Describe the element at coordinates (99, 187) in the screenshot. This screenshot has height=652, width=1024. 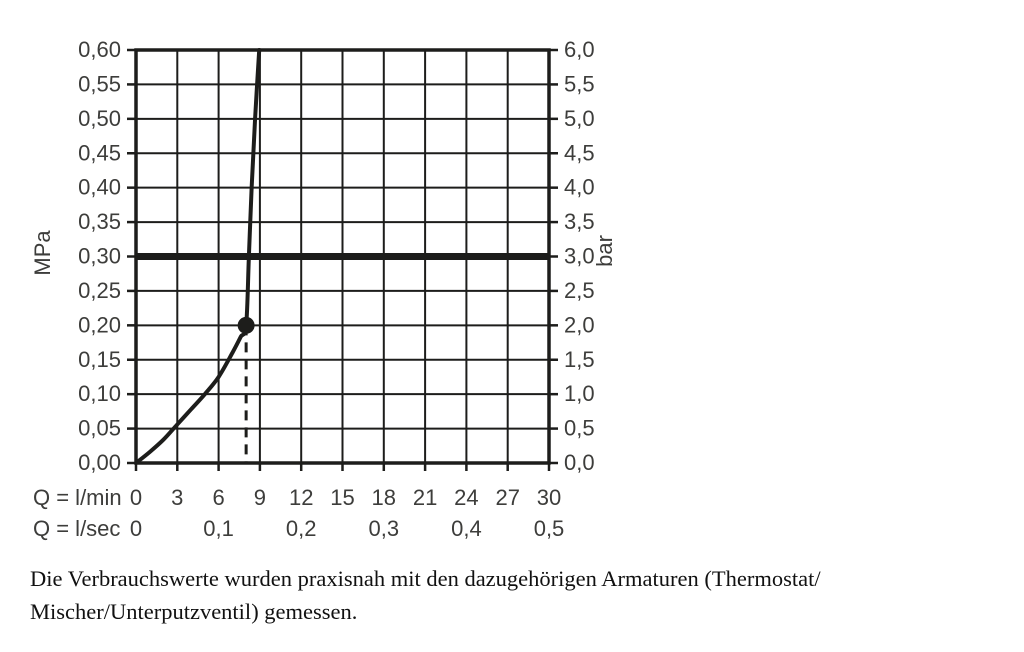
I see `y-axis-tick-label-mpa: 0,40` at that location.